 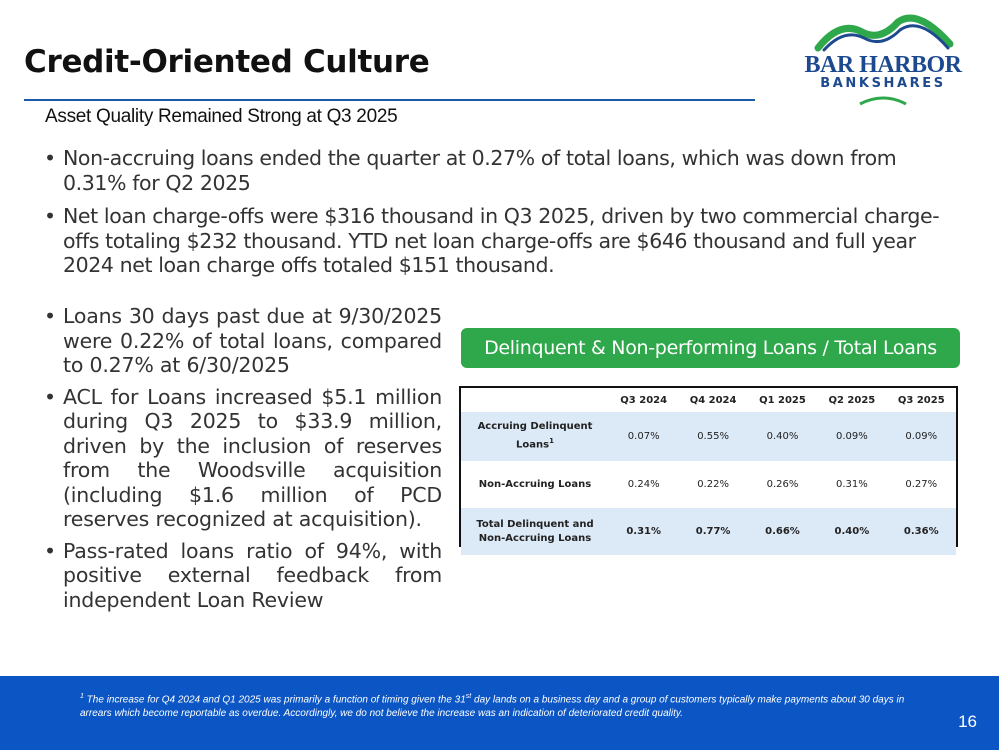 What do you see at coordinates (883, 101) in the screenshot?
I see `logo-swoosh-icon` at bounding box center [883, 101].